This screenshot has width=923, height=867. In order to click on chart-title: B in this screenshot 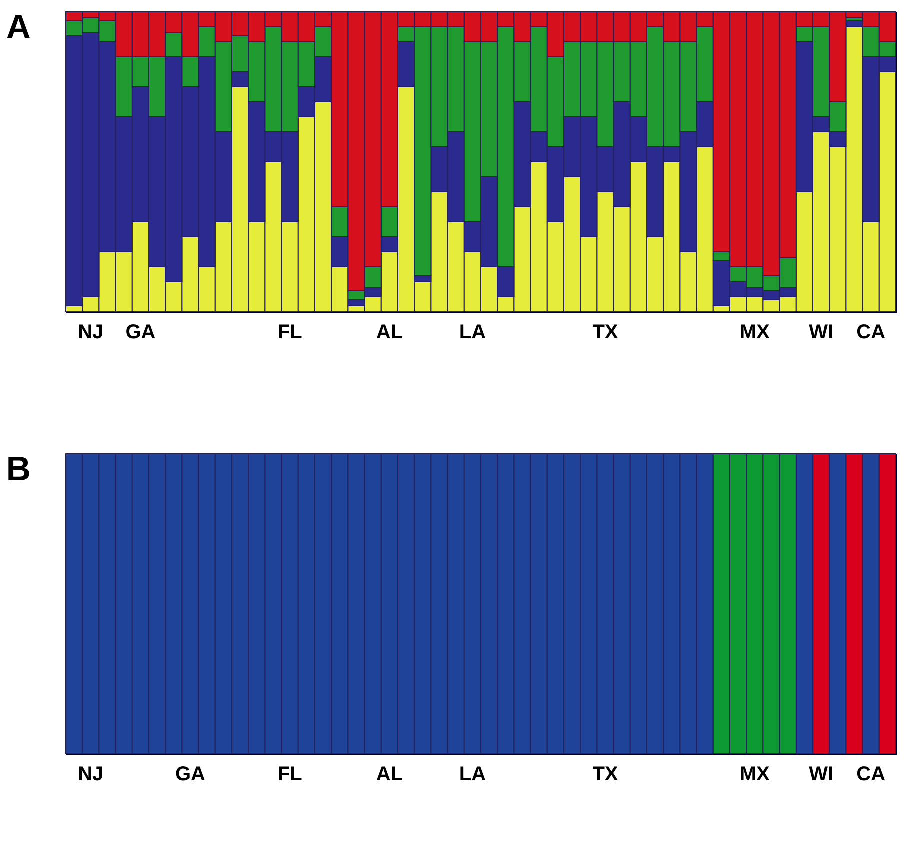, I will do `click(18, 469)`.